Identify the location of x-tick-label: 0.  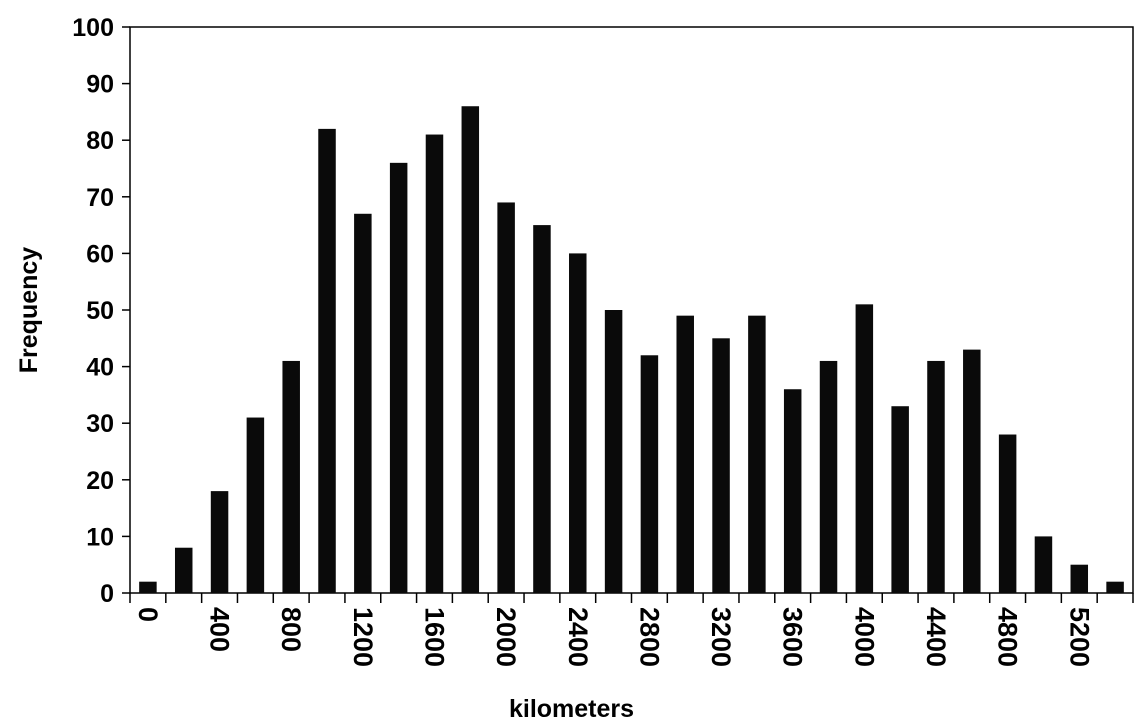
(148, 614).